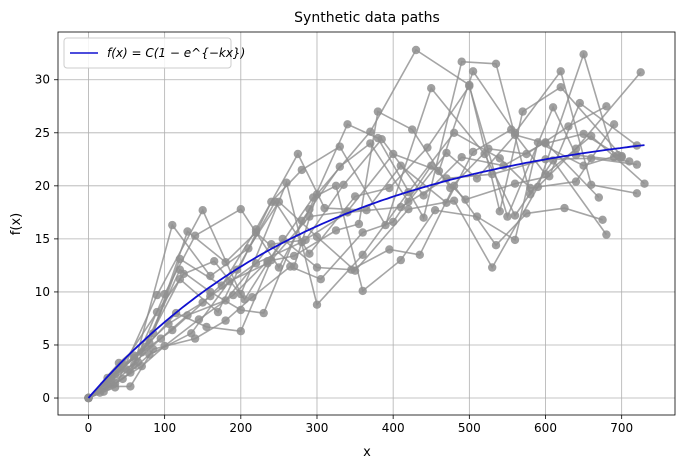  What do you see at coordinates (545, 428) in the screenshot?
I see `x-tick-label: 600` at bounding box center [545, 428].